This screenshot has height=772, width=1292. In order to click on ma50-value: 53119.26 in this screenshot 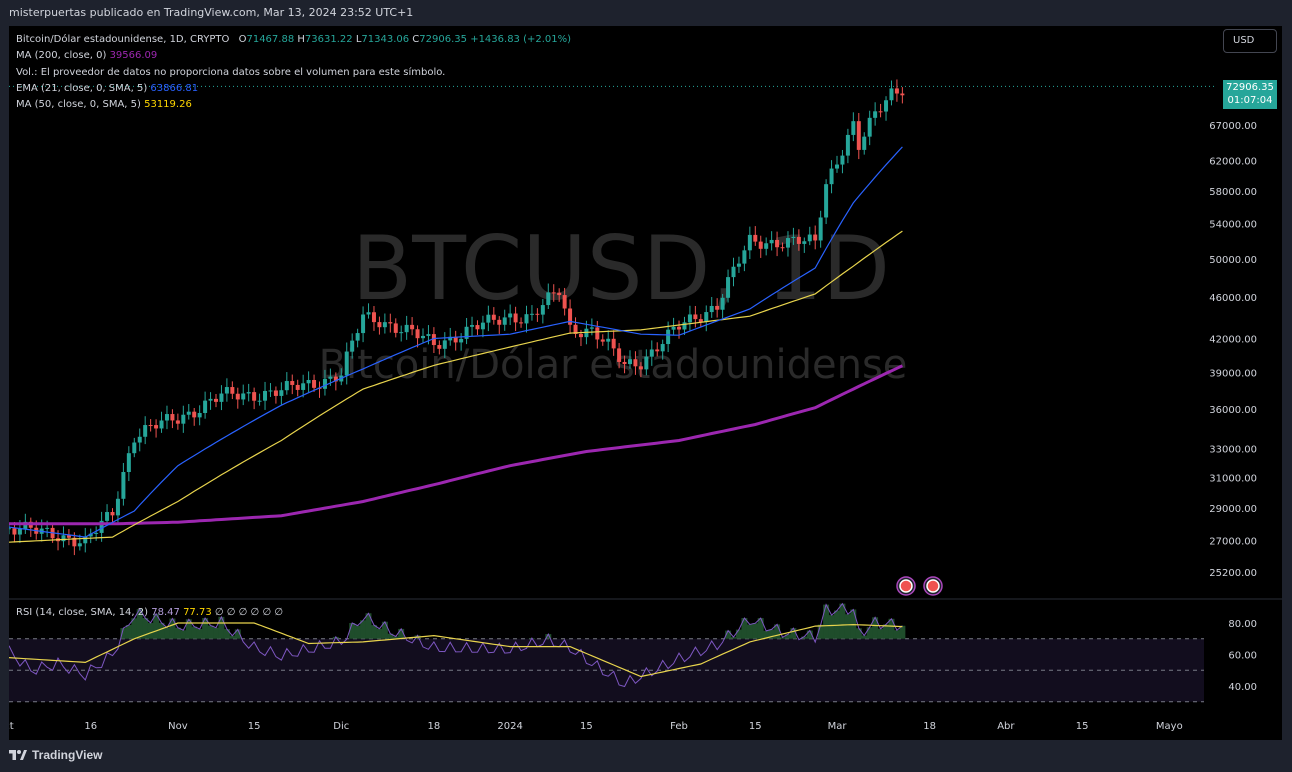, I will do `click(168, 105)`.